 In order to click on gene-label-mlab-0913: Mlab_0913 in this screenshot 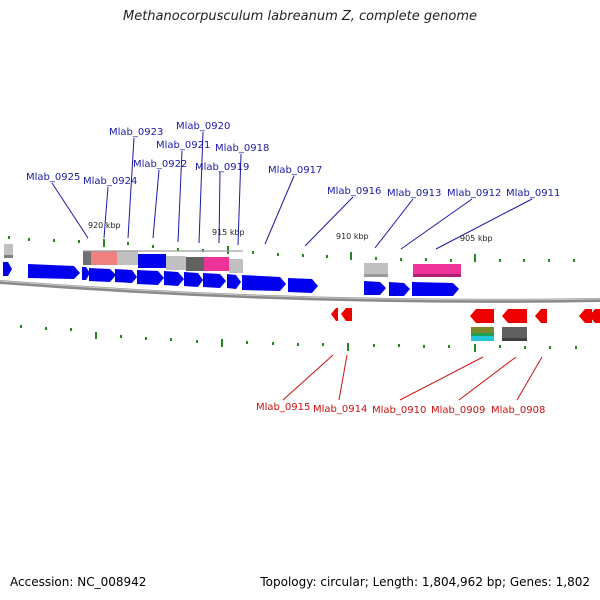, I will do `click(414, 193)`.